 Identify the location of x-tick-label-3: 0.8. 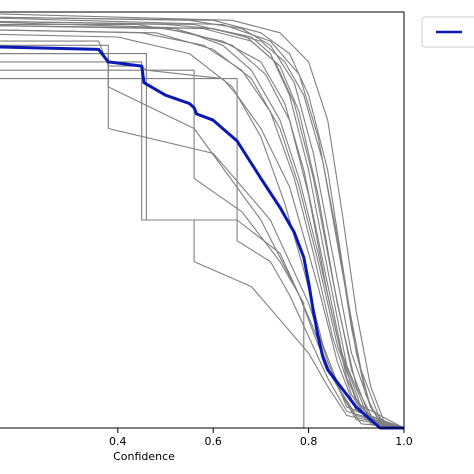
(309, 441).